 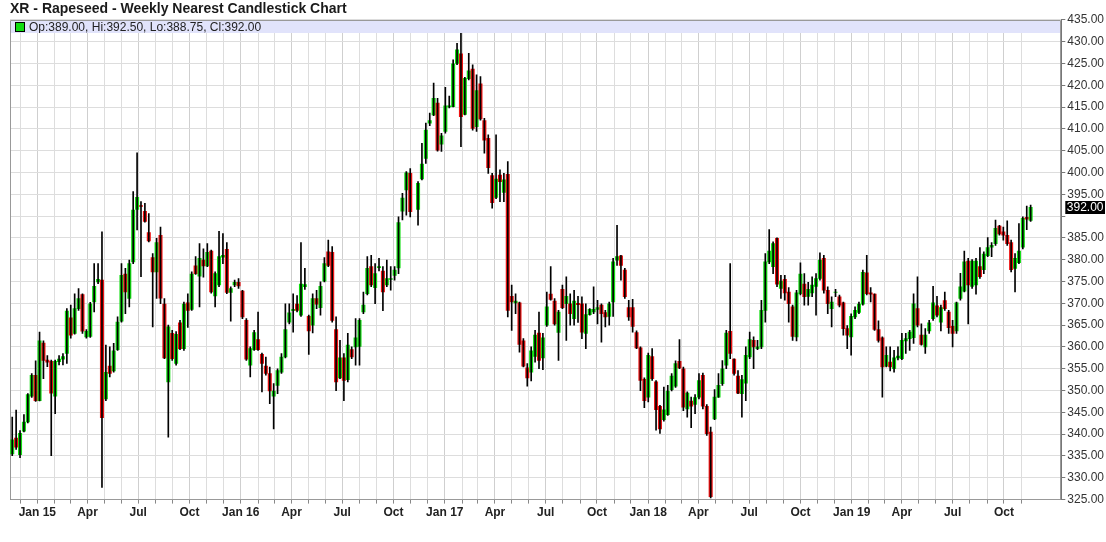 I want to click on y-tick-label: 355.00, so click(x=1086, y=368).